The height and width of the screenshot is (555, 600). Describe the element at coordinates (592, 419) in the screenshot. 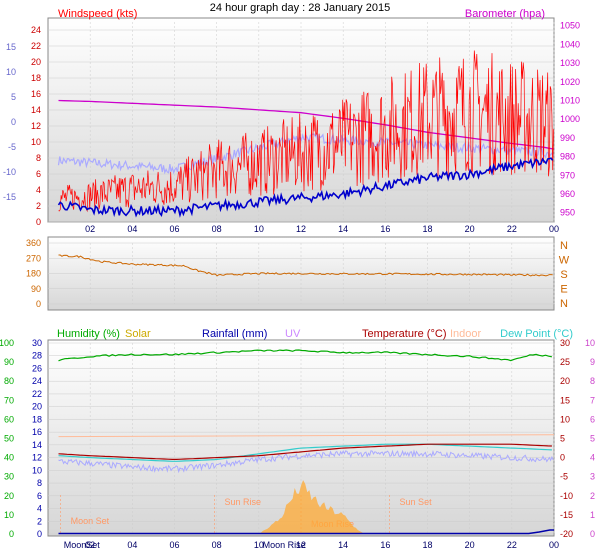

I see `uv-tick-label: 6` at that location.